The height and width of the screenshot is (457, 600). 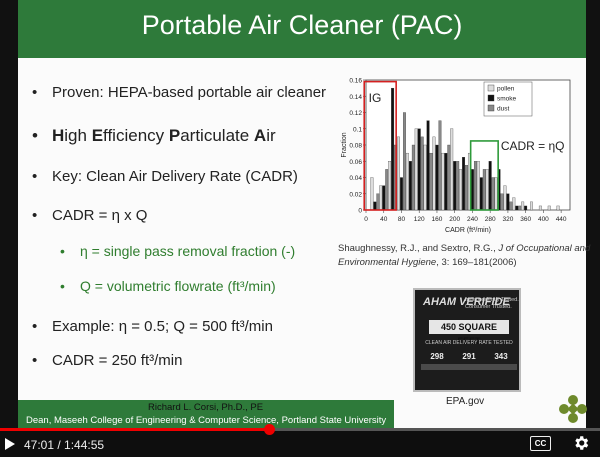 I want to click on ig-annotation: IG, so click(x=375, y=98).